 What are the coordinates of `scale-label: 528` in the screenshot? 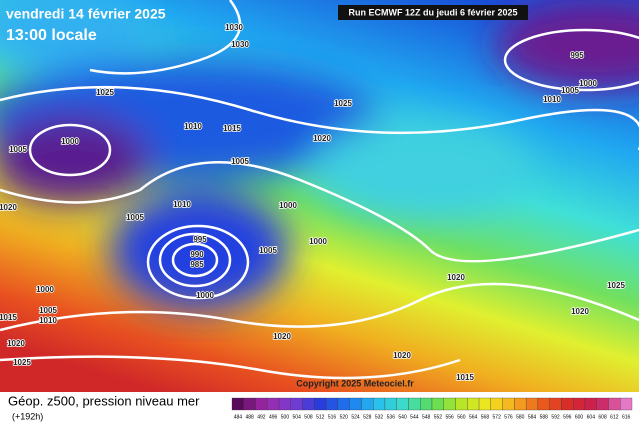 It's located at (367, 417).